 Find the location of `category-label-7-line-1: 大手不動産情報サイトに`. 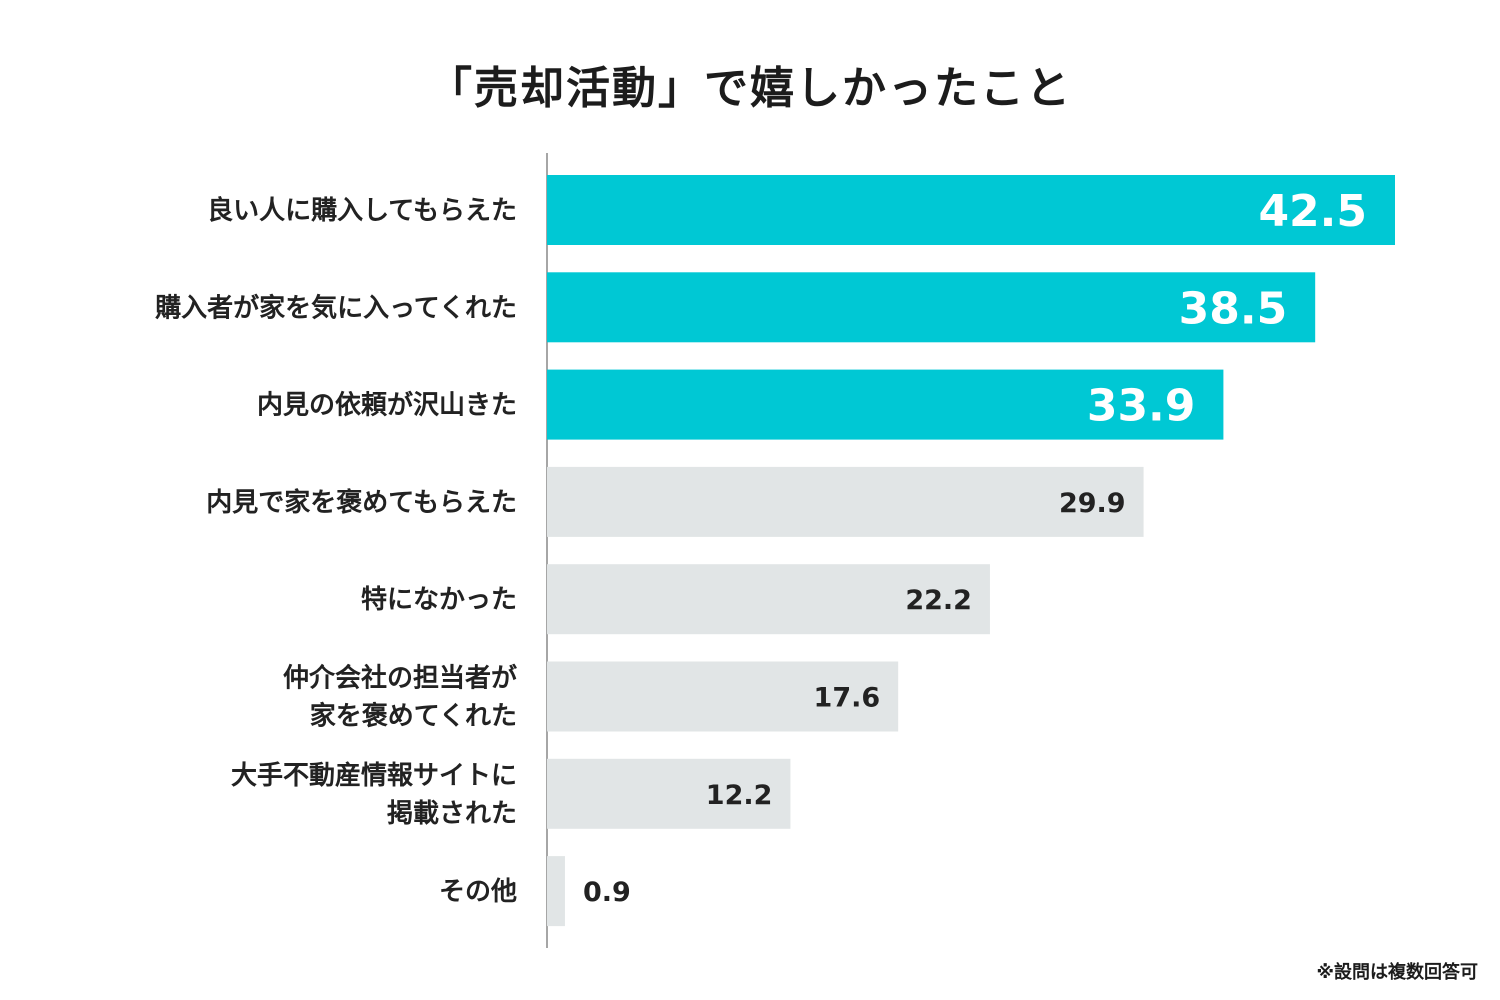

category-label-7-line-1: 大手不動産情報サイトに is located at coordinates (374, 775).